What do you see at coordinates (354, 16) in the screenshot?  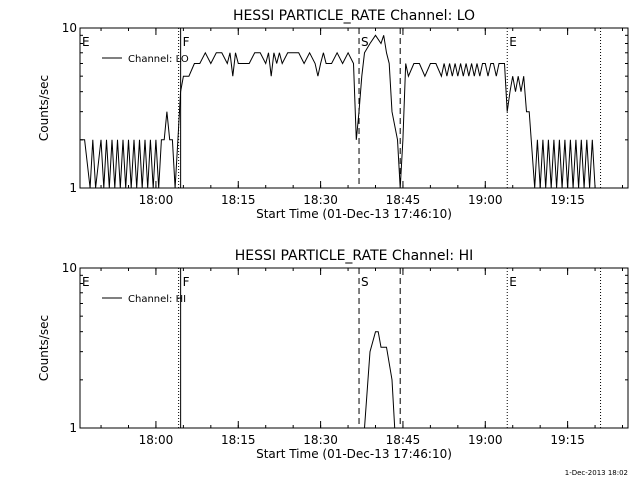 I see `chart-title: HESSI PARTICLE_RATE Channel: LO` at bounding box center [354, 16].